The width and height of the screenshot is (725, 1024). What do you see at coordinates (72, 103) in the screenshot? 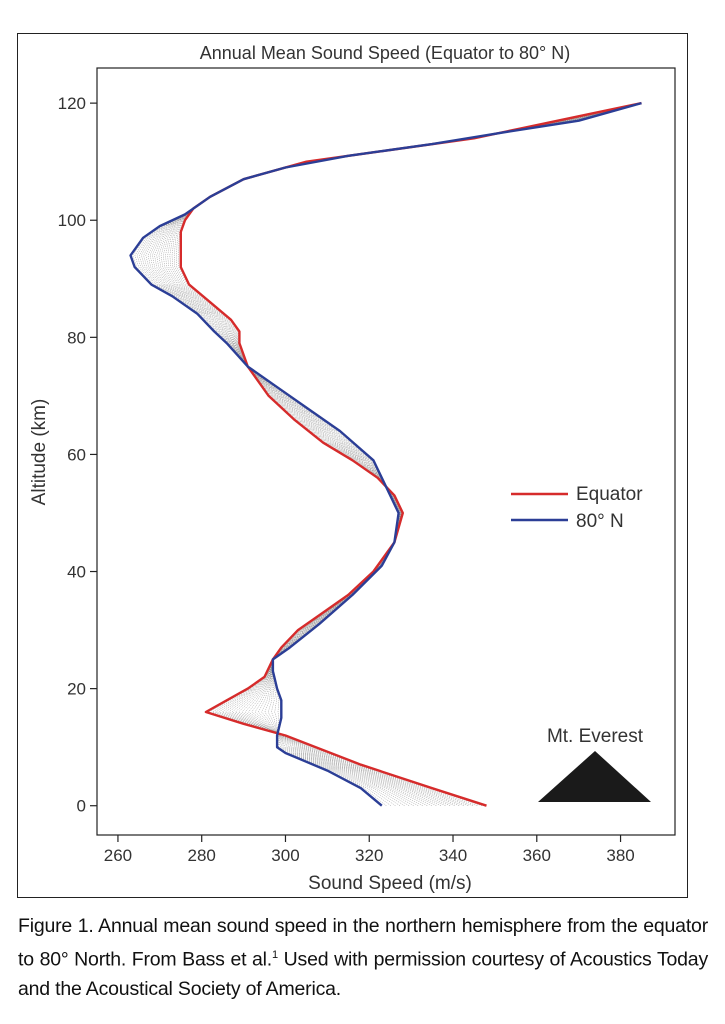
I see `y-tick-label: 120` at bounding box center [72, 103].